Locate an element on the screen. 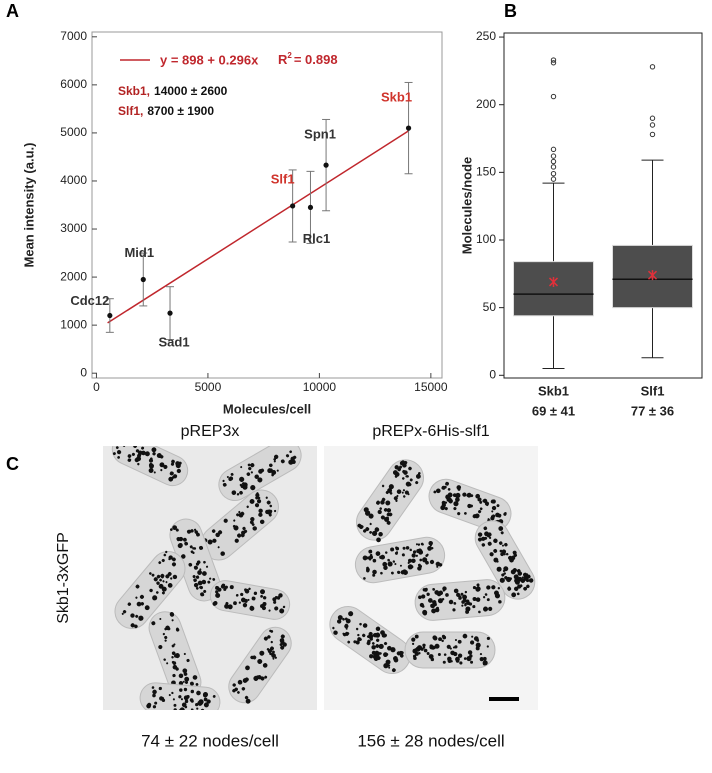  box is located at coordinates (553, 289).